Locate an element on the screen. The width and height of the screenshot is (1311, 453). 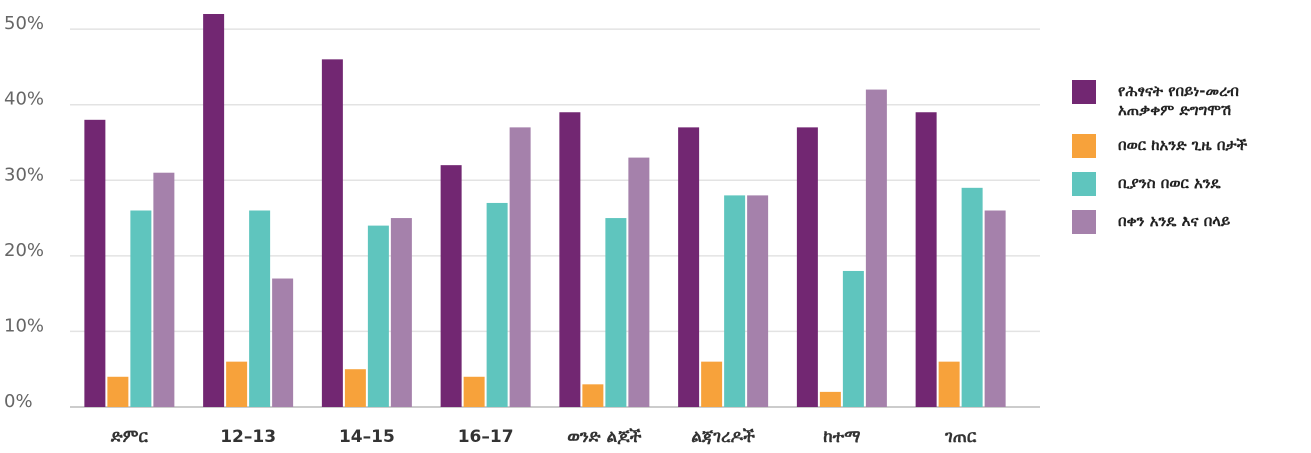
x-tick-label: ወንድ ልጆች is located at coordinates (604, 437).